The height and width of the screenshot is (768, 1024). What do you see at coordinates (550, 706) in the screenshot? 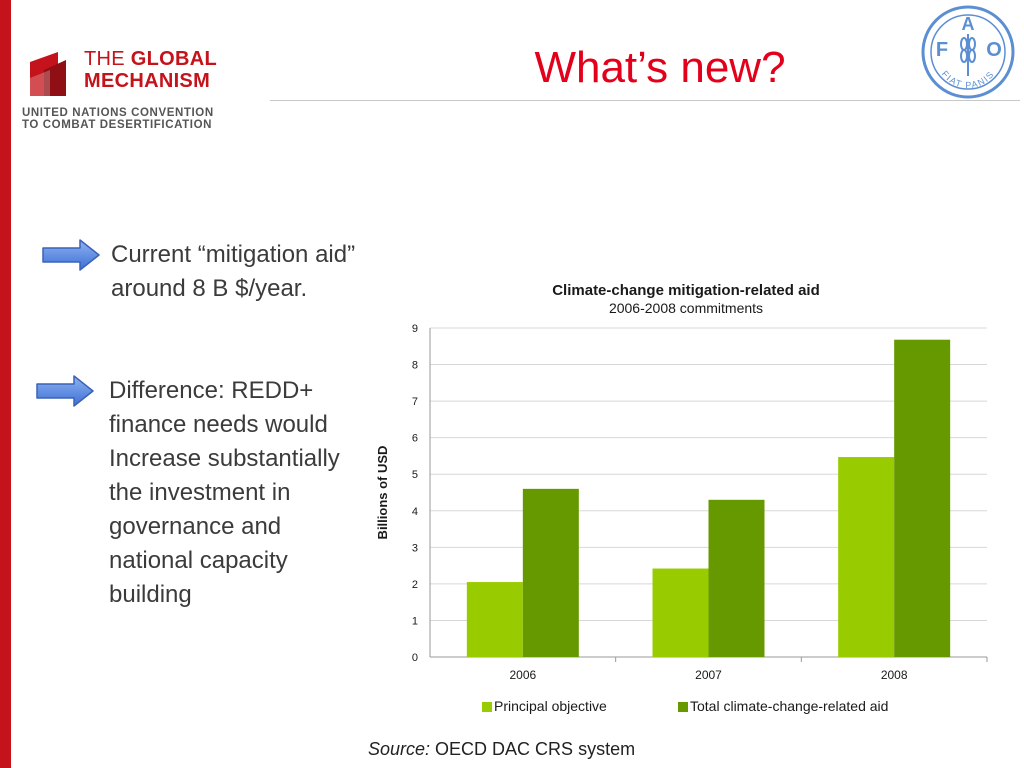
I see `legend-label: Principal objective` at bounding box center [550, 706].